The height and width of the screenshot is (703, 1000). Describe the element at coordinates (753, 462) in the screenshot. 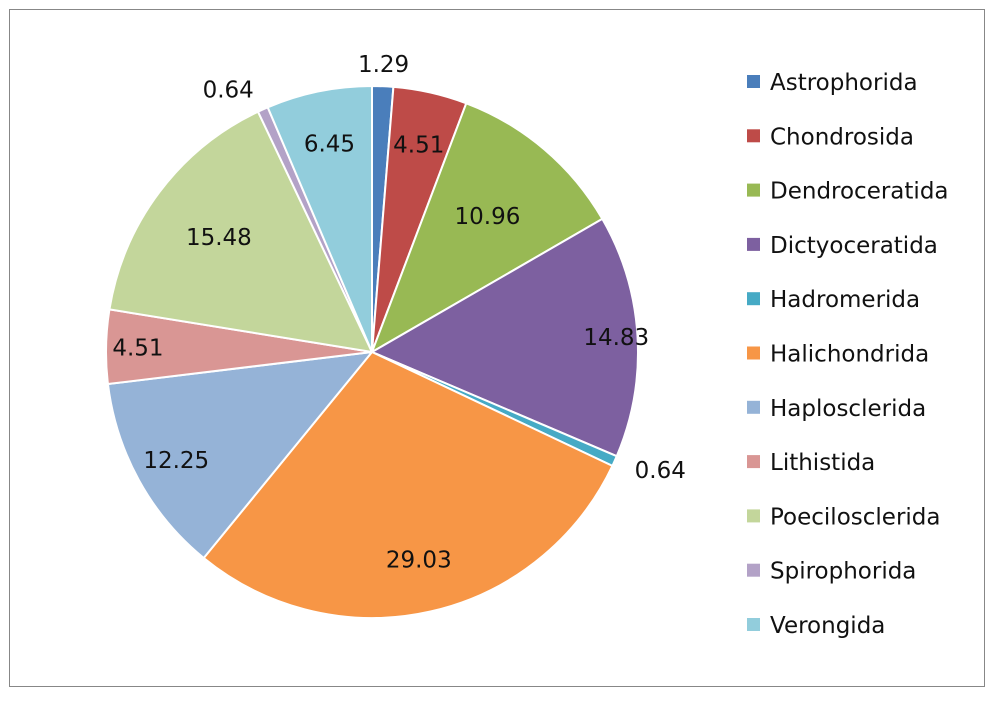

I see `legend-swatch-lithistida` at that location.